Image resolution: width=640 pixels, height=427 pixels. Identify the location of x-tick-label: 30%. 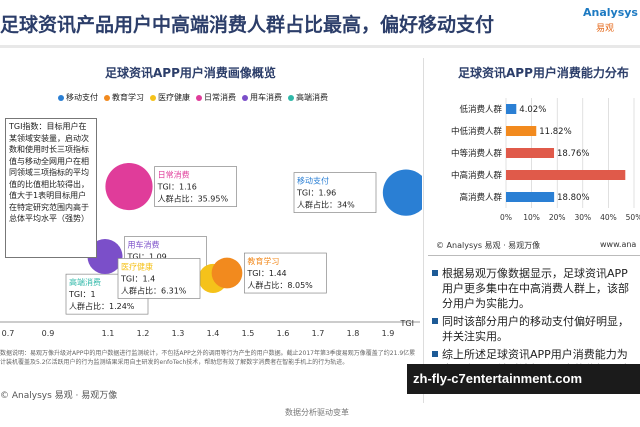
(582, 217).